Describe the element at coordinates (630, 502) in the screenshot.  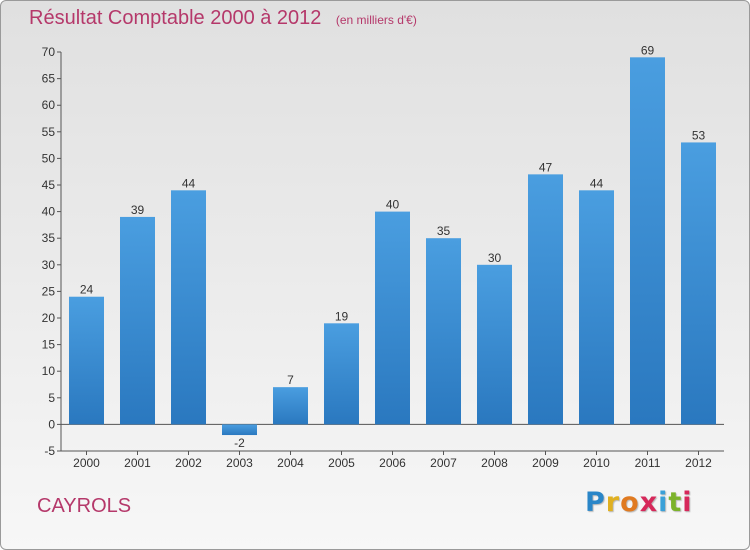
I see `logo-letter: o` at that location.